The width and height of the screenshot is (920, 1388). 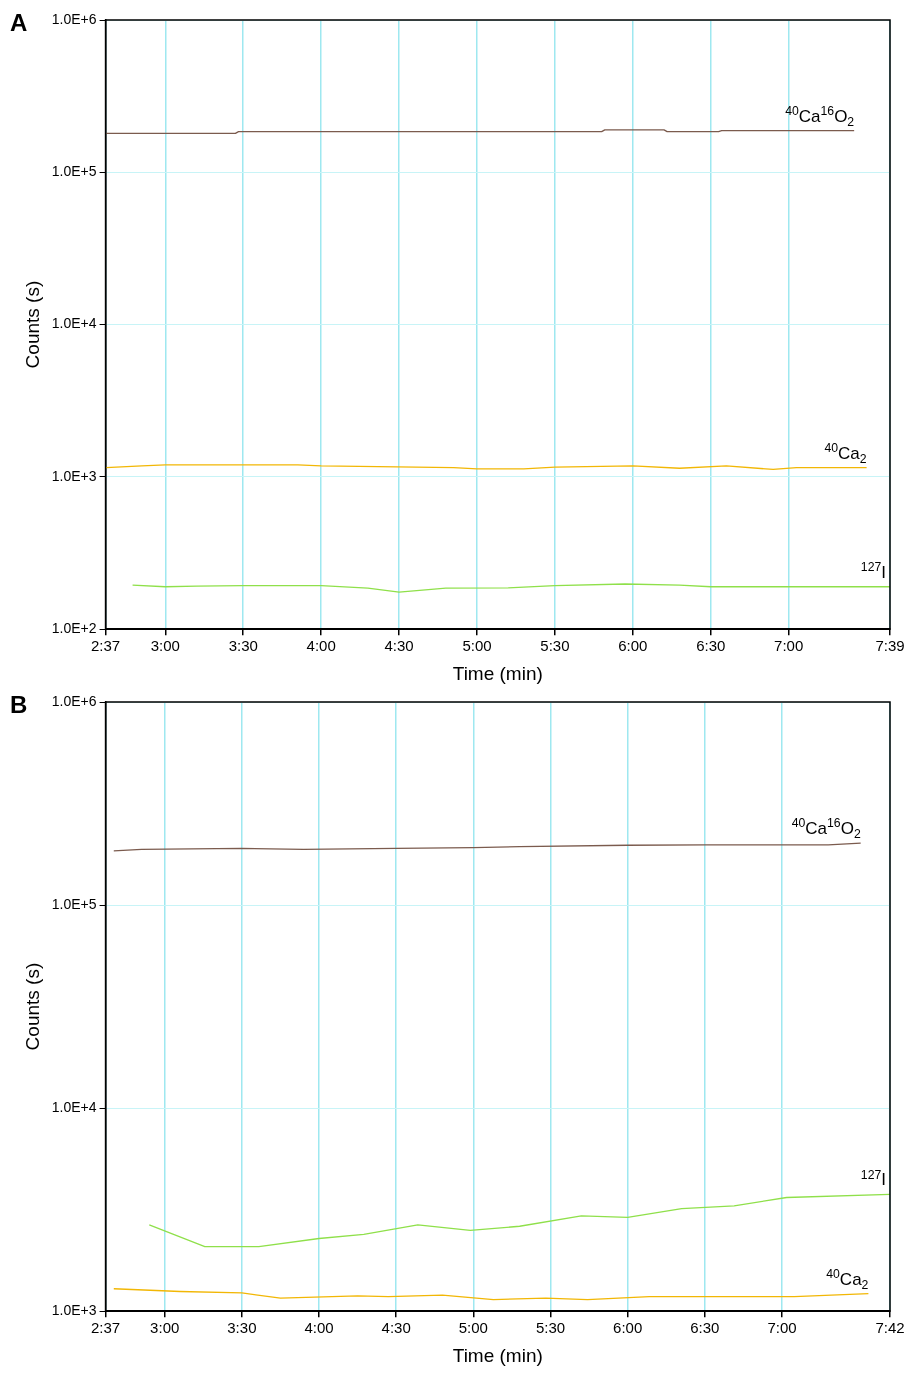 What do you see at coordinates (19, 704) in the screenshot?
I see `chart-title: B` at bounding box center [19, 704].